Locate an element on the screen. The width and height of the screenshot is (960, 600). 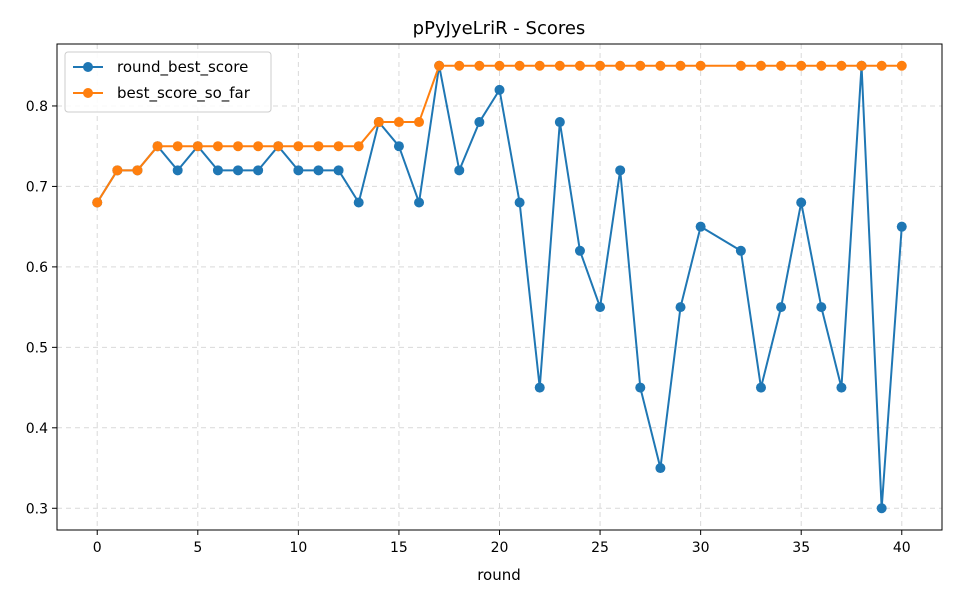
y-tick-label: 0.6 is located at coordinates (37, 268).